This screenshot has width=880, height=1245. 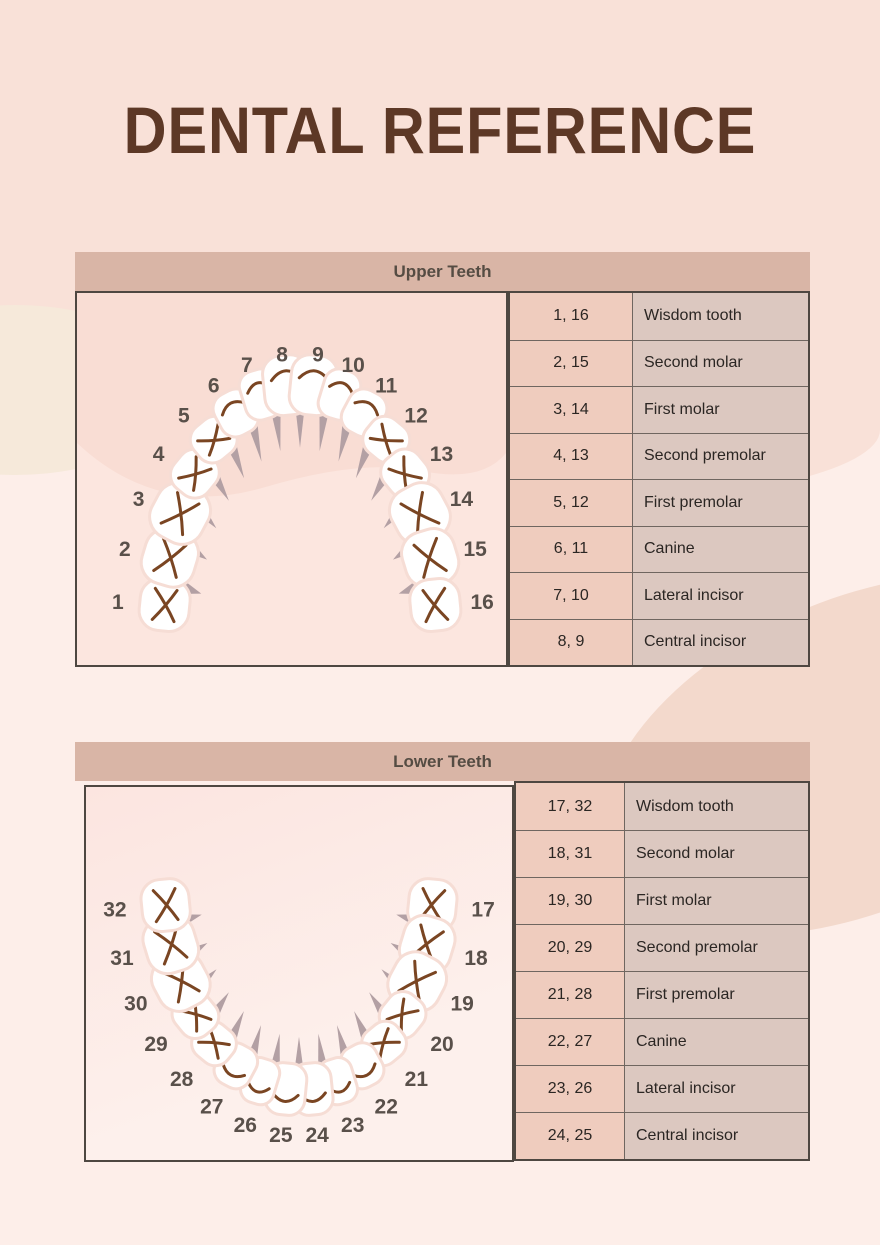 I want to click on tooth-numbers-cell: 7, 10, so click(x=571, y=596).